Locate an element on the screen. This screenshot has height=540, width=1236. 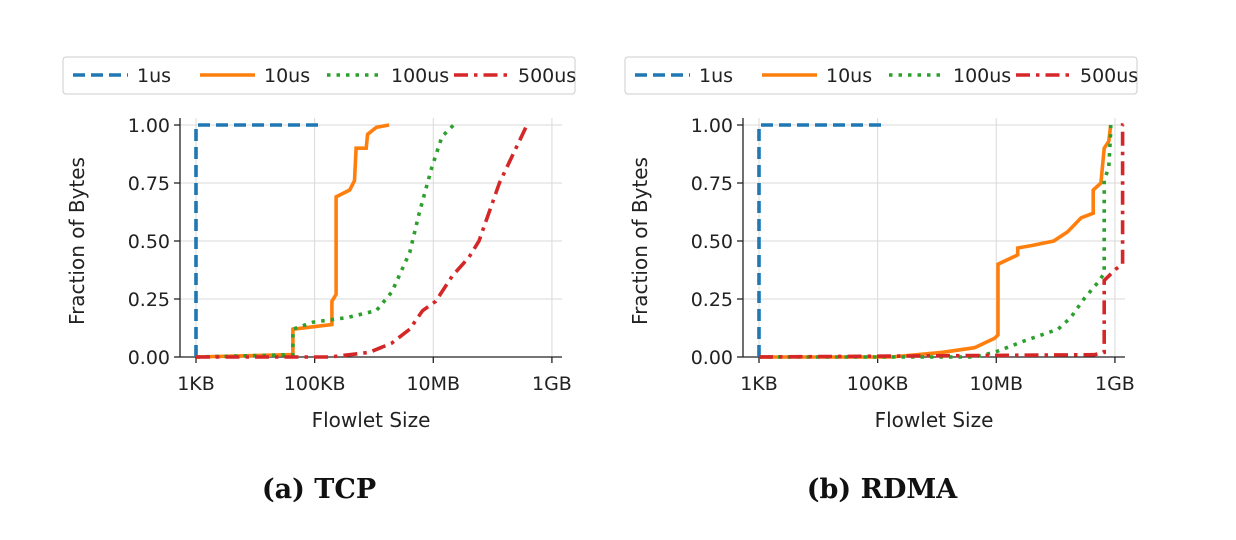
subfigure-caption: (b) RDMA is located at coordinates (883, 489).